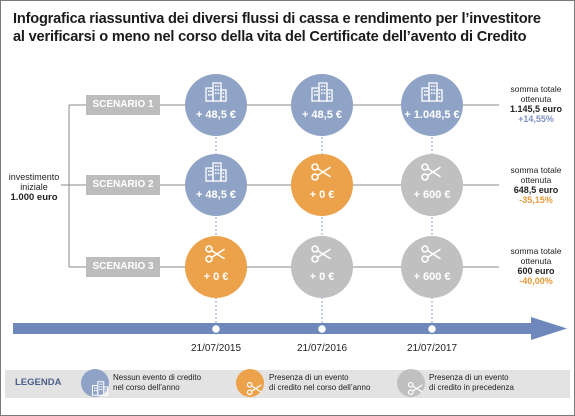 The width and height of the screenshot is (575, 416). I want to click on scenario-2-year-1: + 48,5 €, so click(216, 185).